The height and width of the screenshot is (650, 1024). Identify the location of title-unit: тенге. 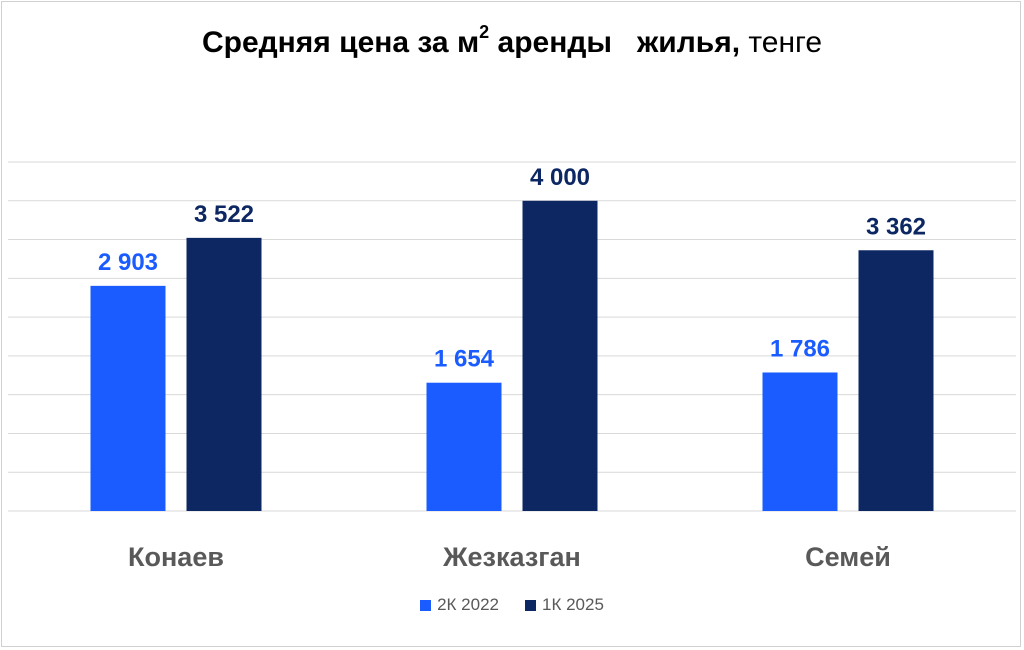
(781, 42).